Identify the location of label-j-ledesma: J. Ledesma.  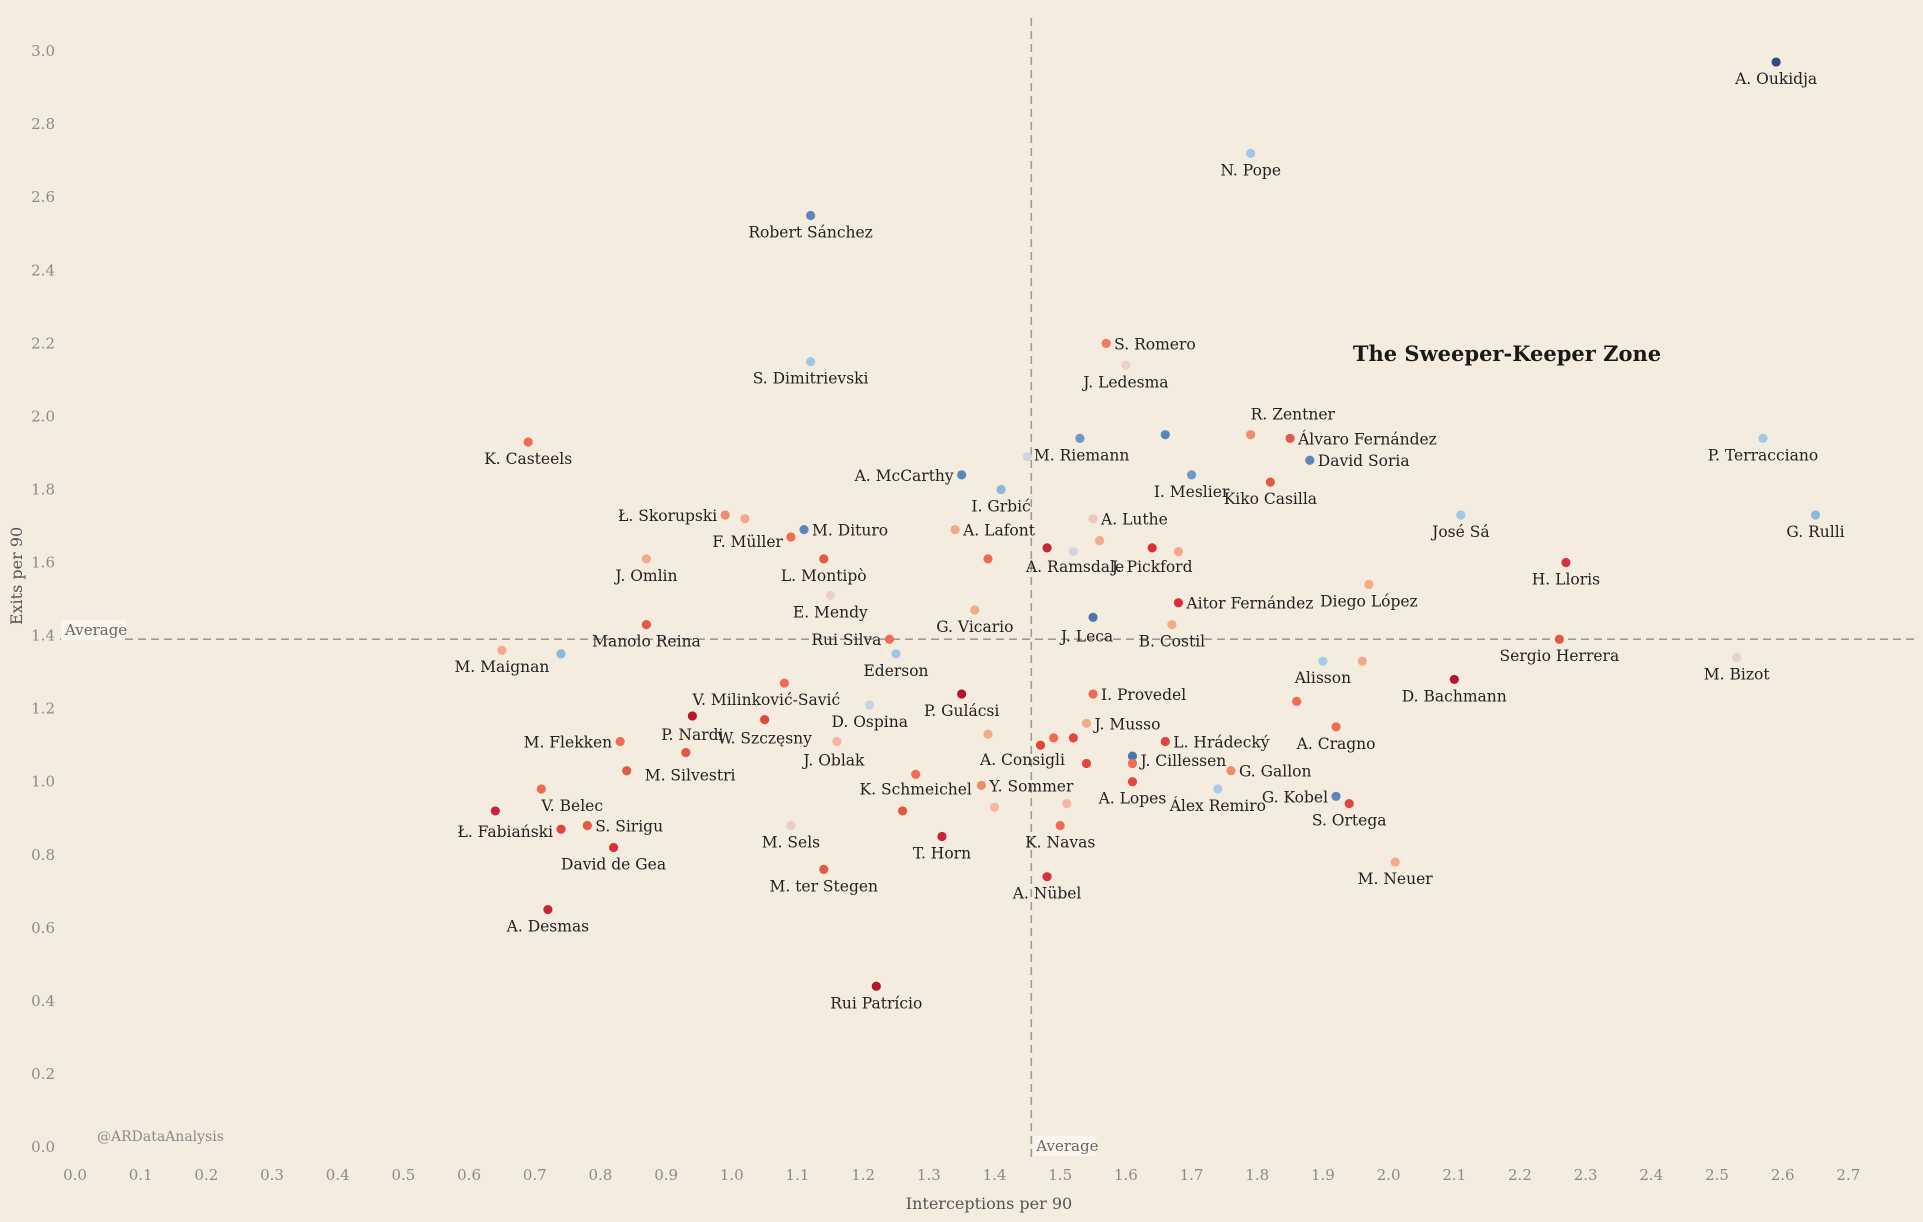
(1124, 382).